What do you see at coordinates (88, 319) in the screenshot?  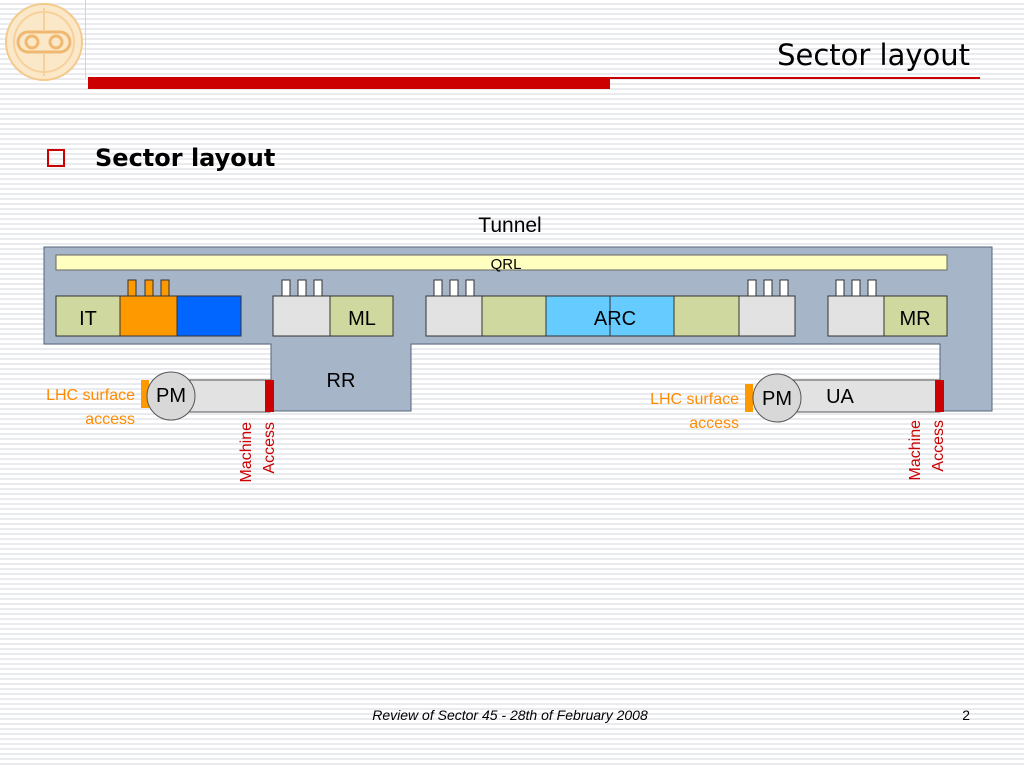 I see `segment-it-label: IT` at bounding box center [88, 319].